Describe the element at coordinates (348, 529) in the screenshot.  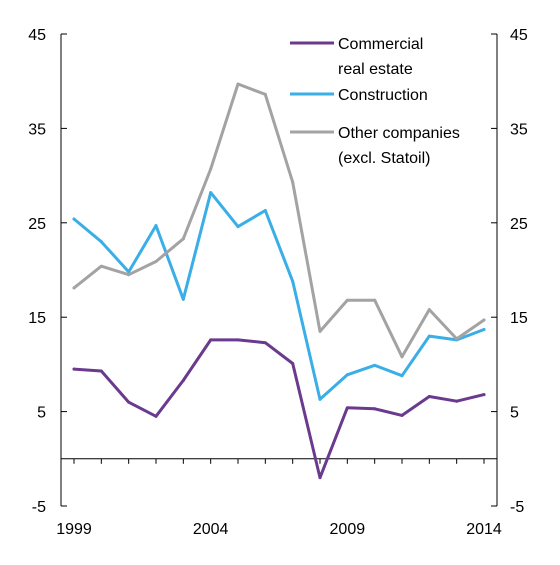
I see `x-tick-label: 2009` at that location.